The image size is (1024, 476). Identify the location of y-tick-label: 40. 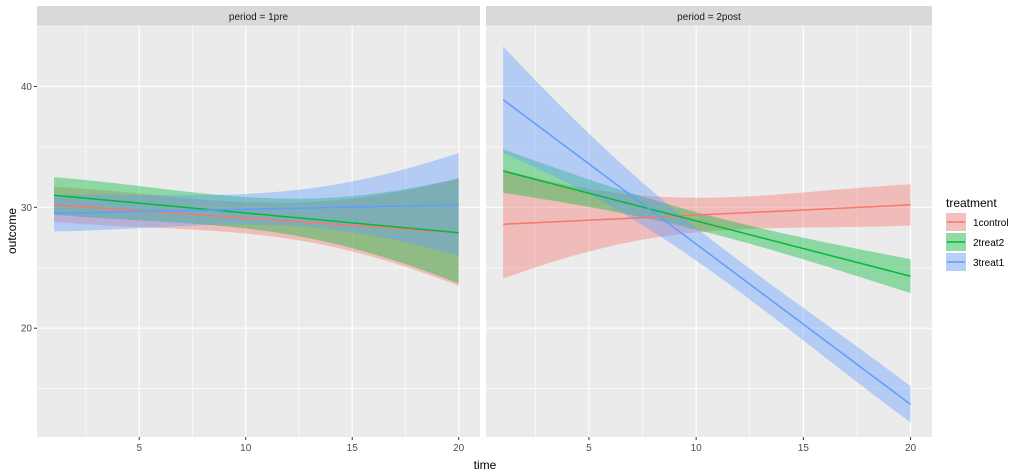
(27, 87).